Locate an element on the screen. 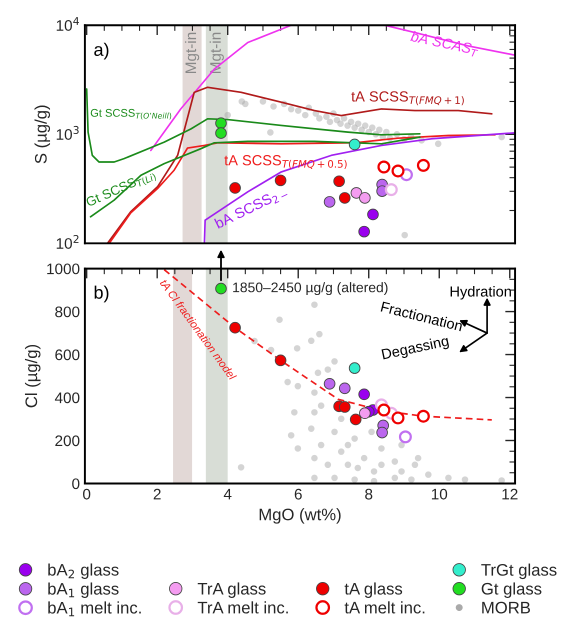 The width and height of the screenshot is (566, 632). legend-label: TrA melt inc. is located at coordinates (243, 607).